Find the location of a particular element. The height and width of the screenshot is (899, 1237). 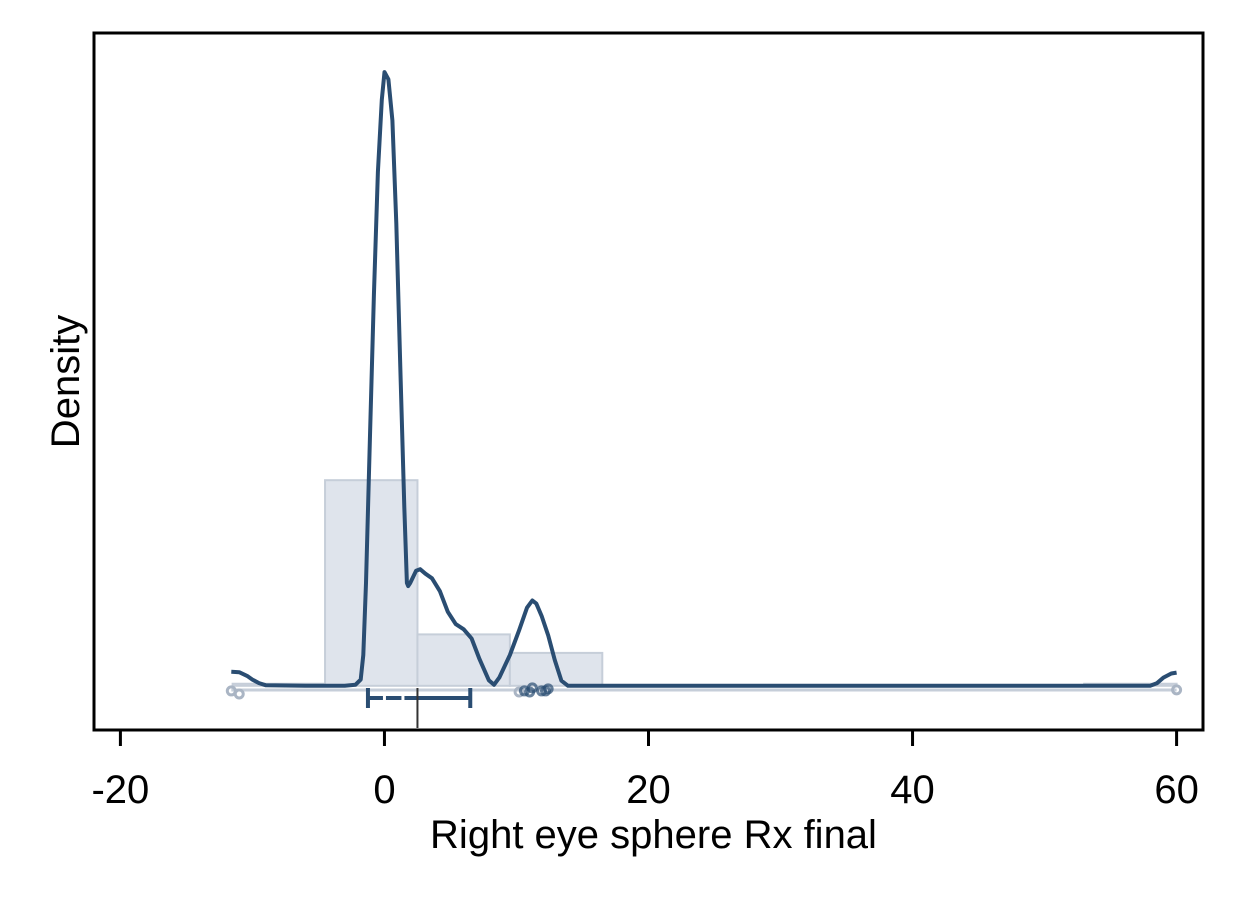

x-tick-label-3: 40 is located at coordinates (912, 790).